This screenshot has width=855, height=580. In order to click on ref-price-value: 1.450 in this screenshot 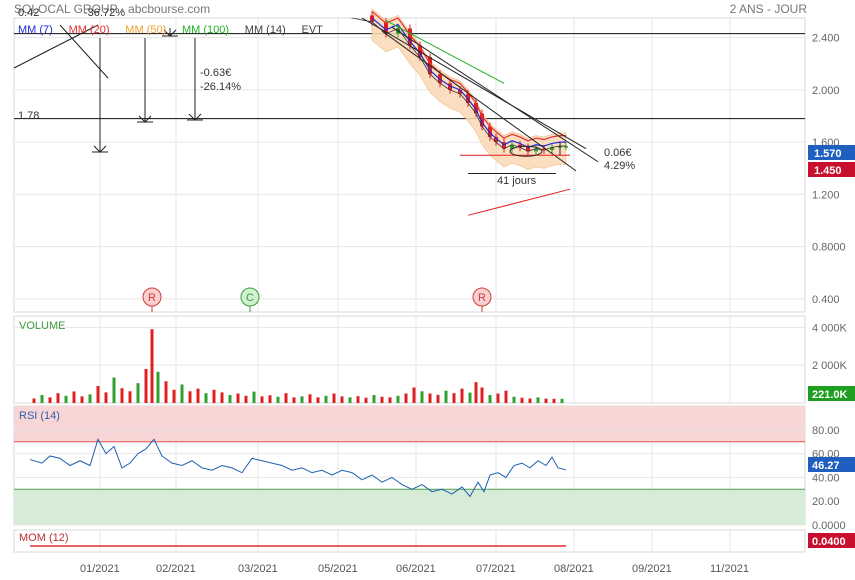, I will do `click(828, 171)`.